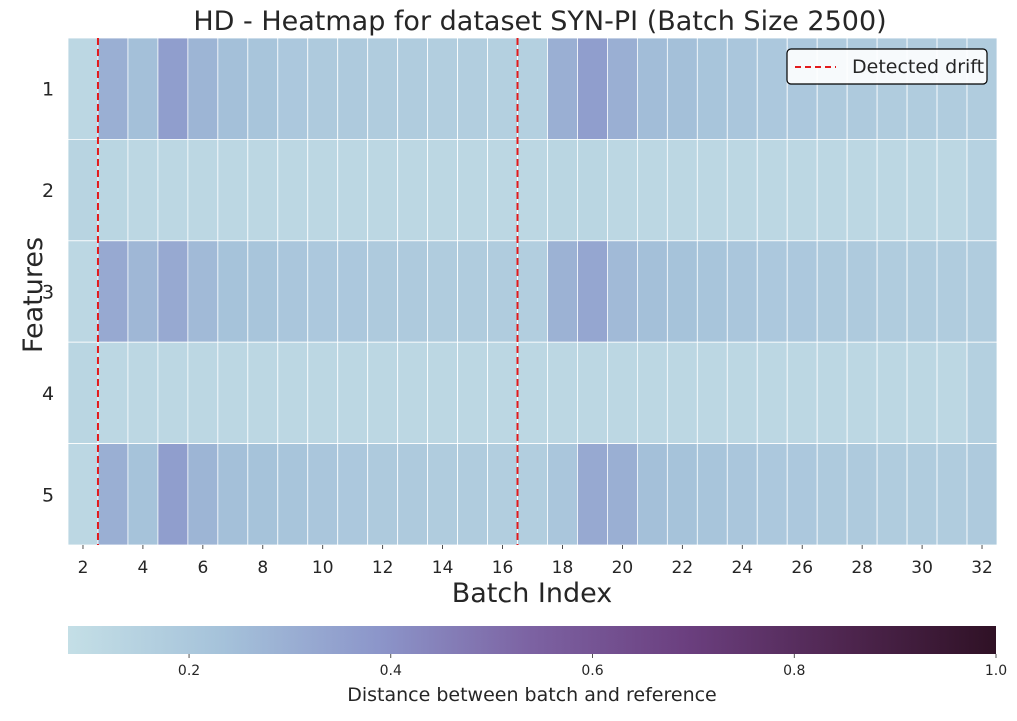 The width and height of the screenshot is (1017, 721). Describe the element at coordinates (143, 568) in the screenshot. I see `x-tick-label: 4` at that location.